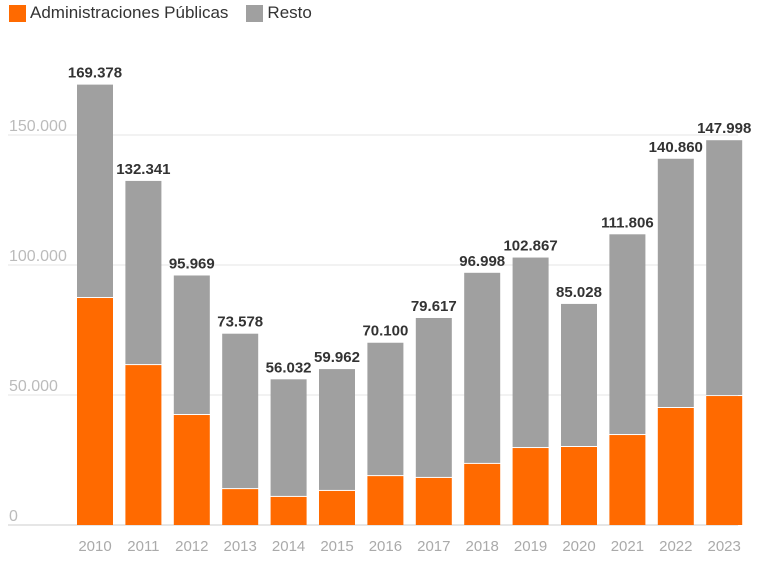  Describe the element at coordinates (578, 546) in the screenshot. I see `x-tick-label: 2020` at that location.